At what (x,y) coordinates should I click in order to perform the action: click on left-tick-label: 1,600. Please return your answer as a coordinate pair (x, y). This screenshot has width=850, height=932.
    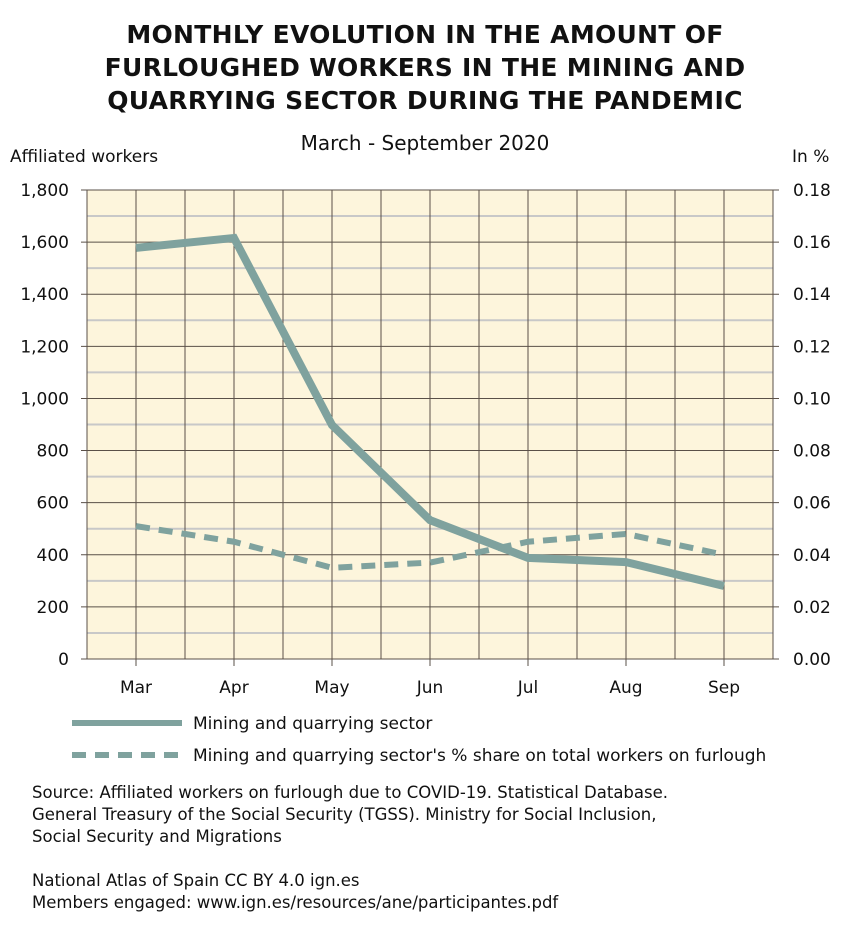
    Looking at the image, I should click on (44, 243).